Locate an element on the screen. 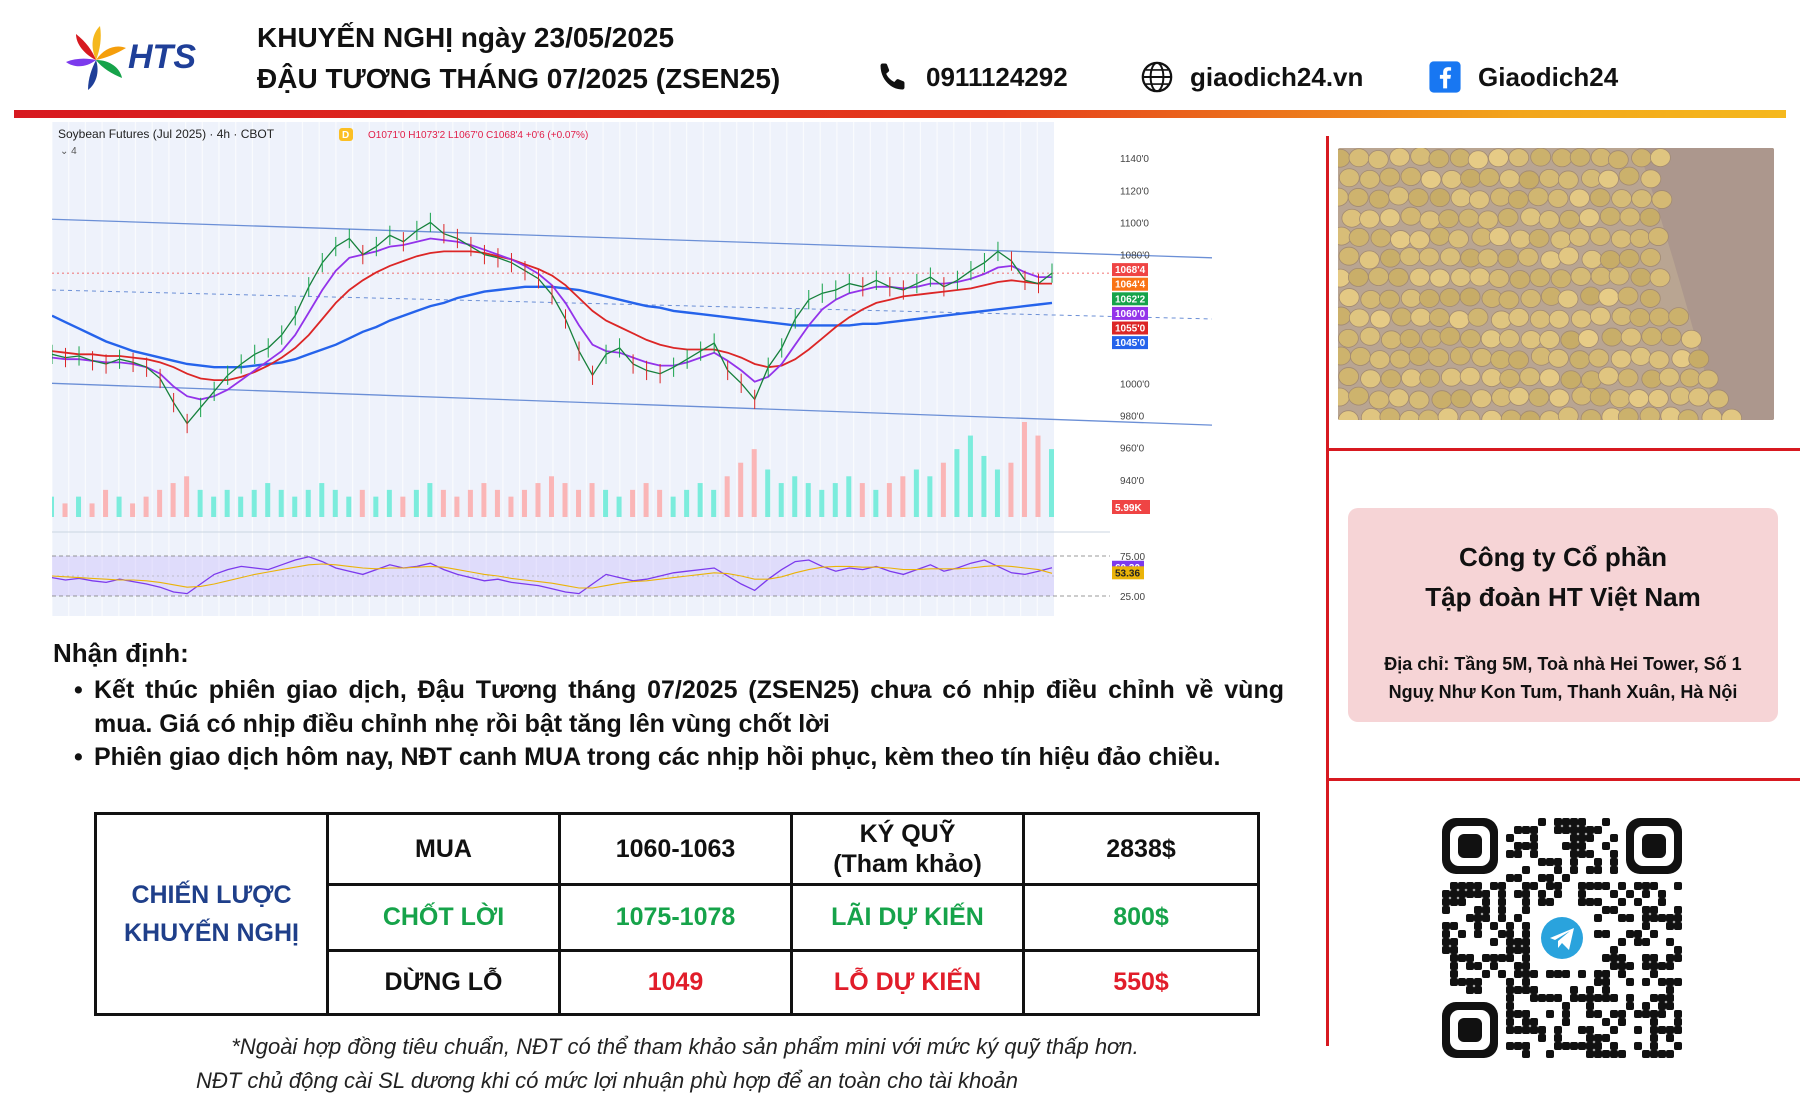 This screenshot has width=1800, height=1112. contact-website: giaodich24.vn is located at coordinates (1251, 77).